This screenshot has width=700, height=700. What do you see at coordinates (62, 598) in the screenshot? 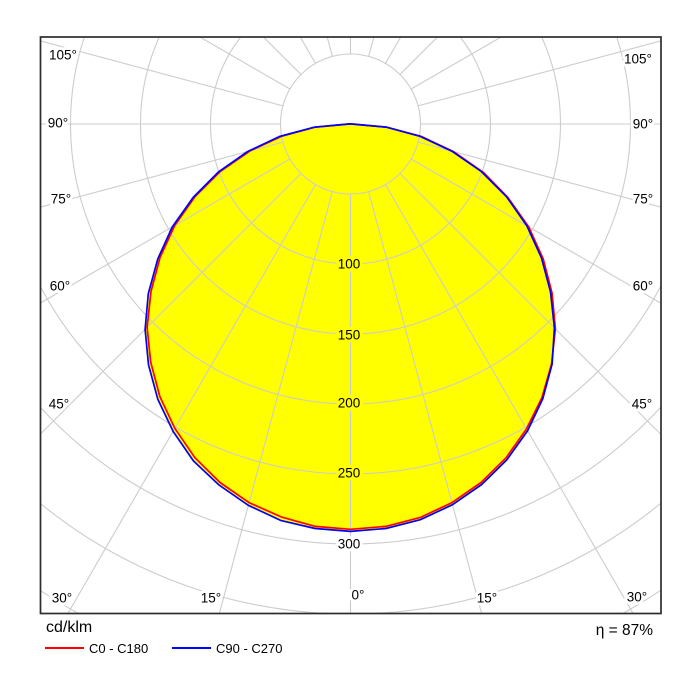
I see `angle-label-left-30: 30°` at bounding box center [62, 598].